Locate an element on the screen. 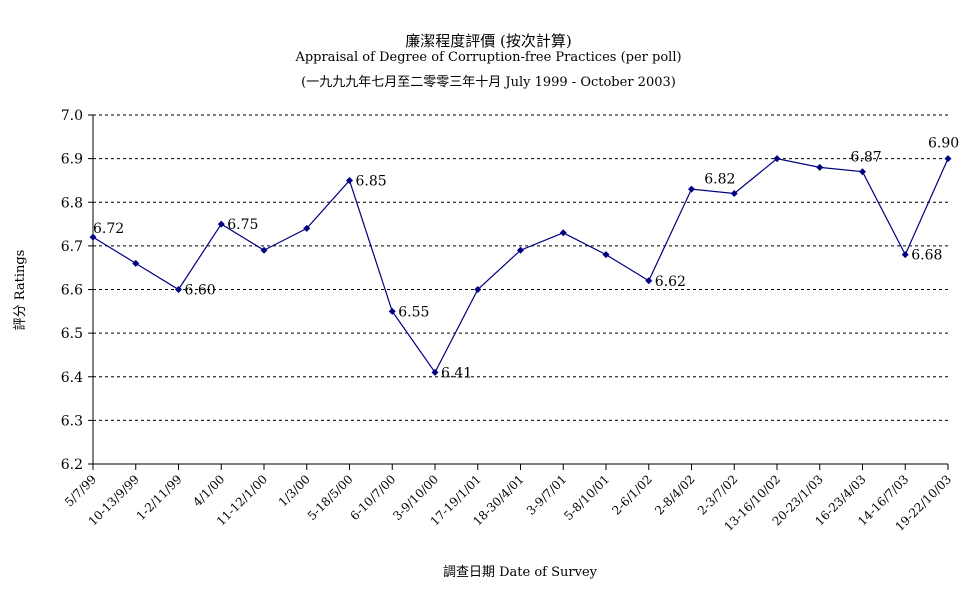 The image size is (977, 600). chart-title: 廉潔程度評價 (按次計算) is located at coordinates (488, 41).